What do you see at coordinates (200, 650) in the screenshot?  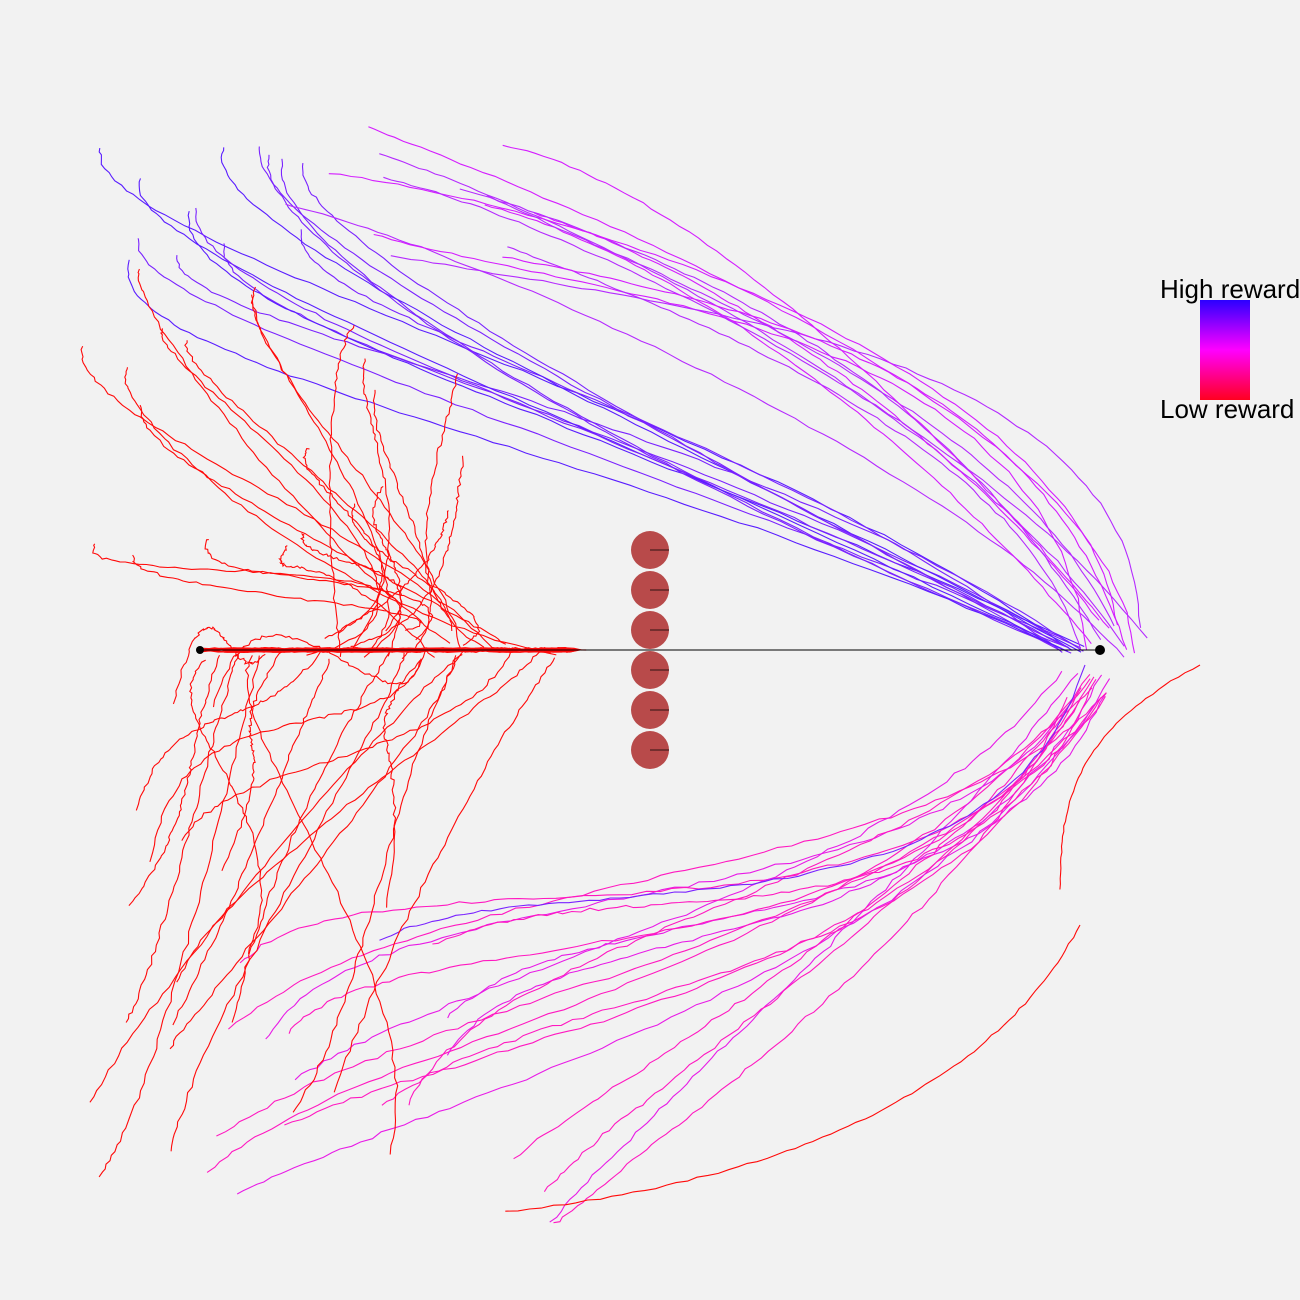 I see `start-marker` at bounding box center [200, 650].